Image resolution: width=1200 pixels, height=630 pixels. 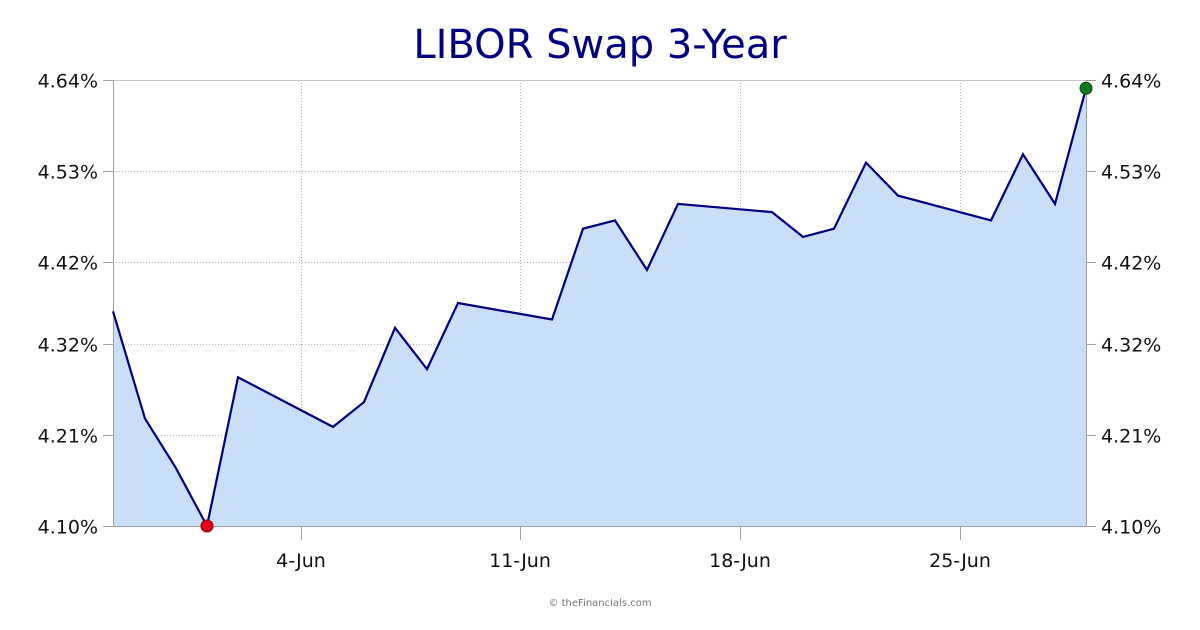 What do you see at coordinates (1131, 173) in the screenshot?
I see `y-tick-label-right: 4.53%` at bounding box center [1131, 173].